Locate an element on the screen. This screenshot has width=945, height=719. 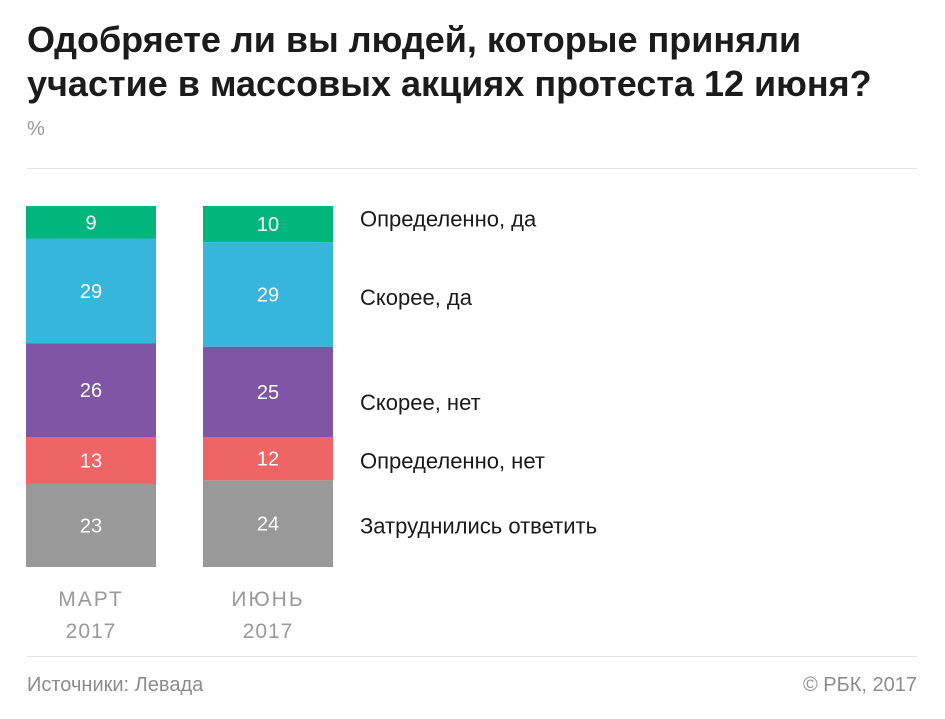
value-label: 26 is located at coordinates (91, 391).